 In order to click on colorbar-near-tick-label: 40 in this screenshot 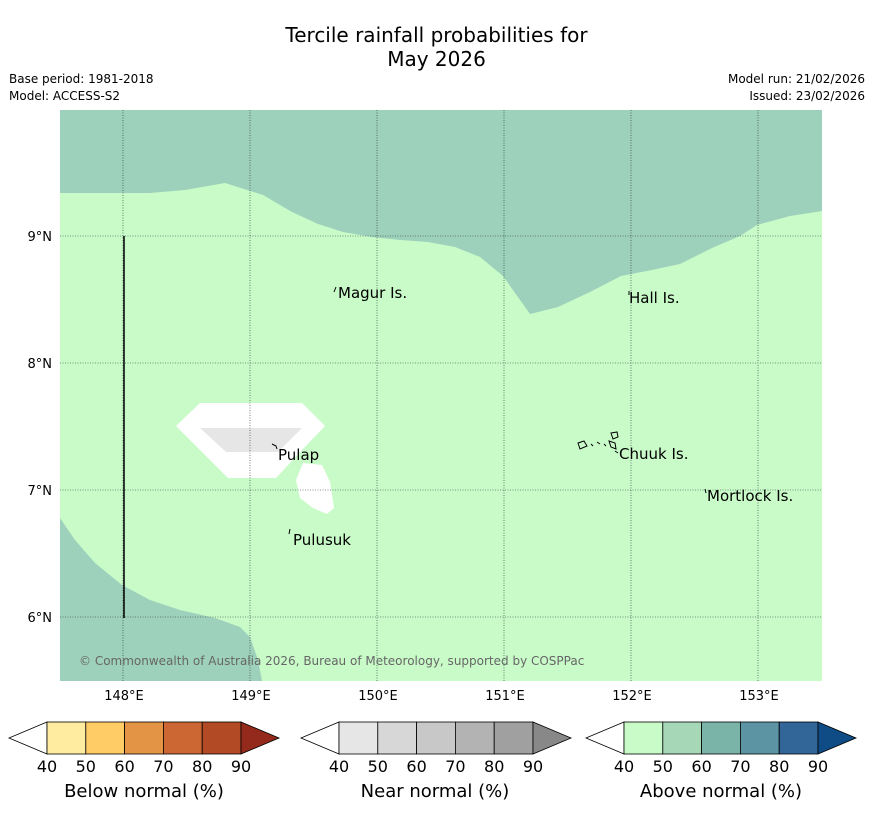, I will do `click(339, 766)`.